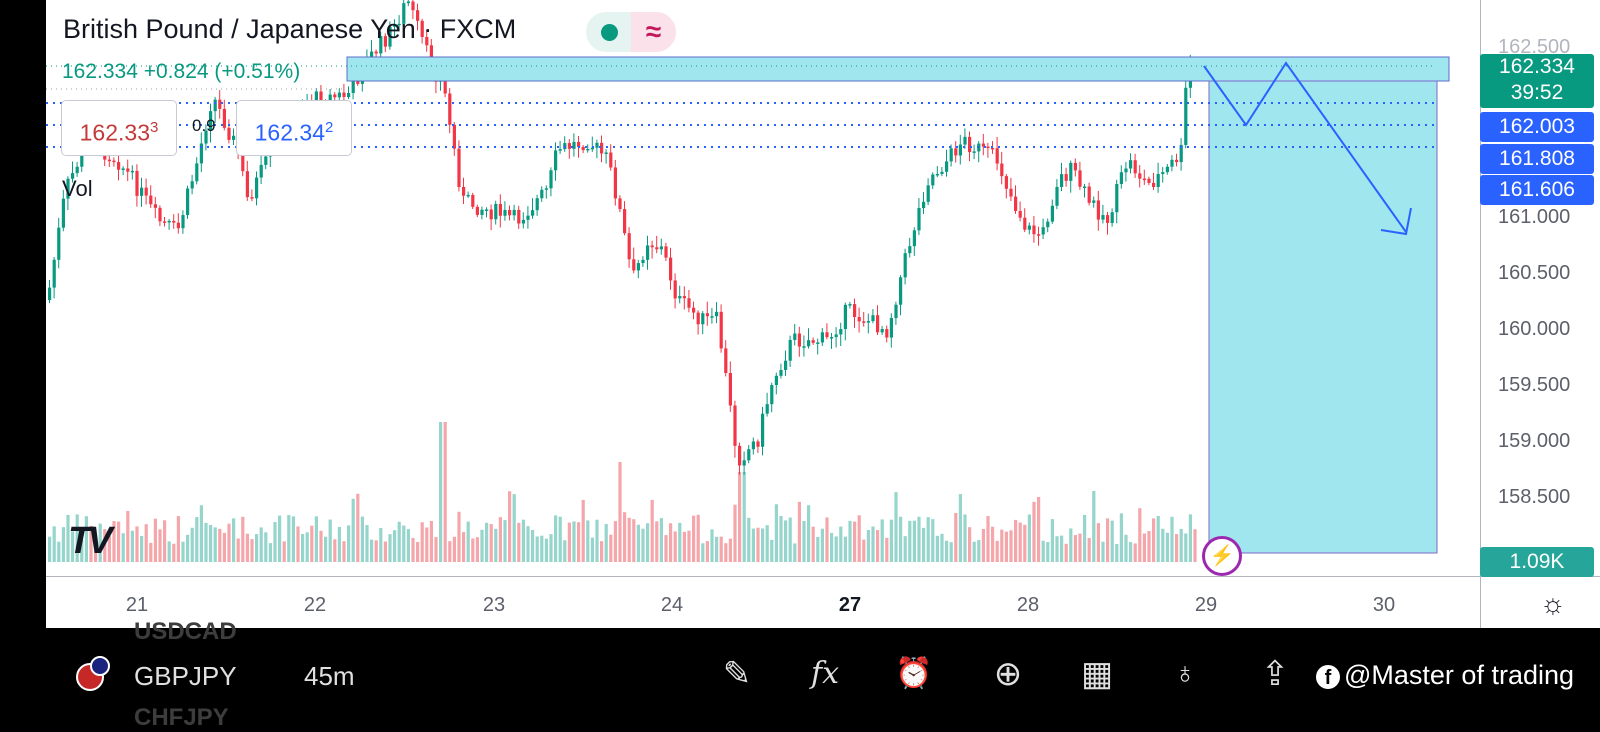  What do you see at coordinates (631, 32) in the screenshot?
I see `market-status-pill: ≈` at bounding box center [631, 32].